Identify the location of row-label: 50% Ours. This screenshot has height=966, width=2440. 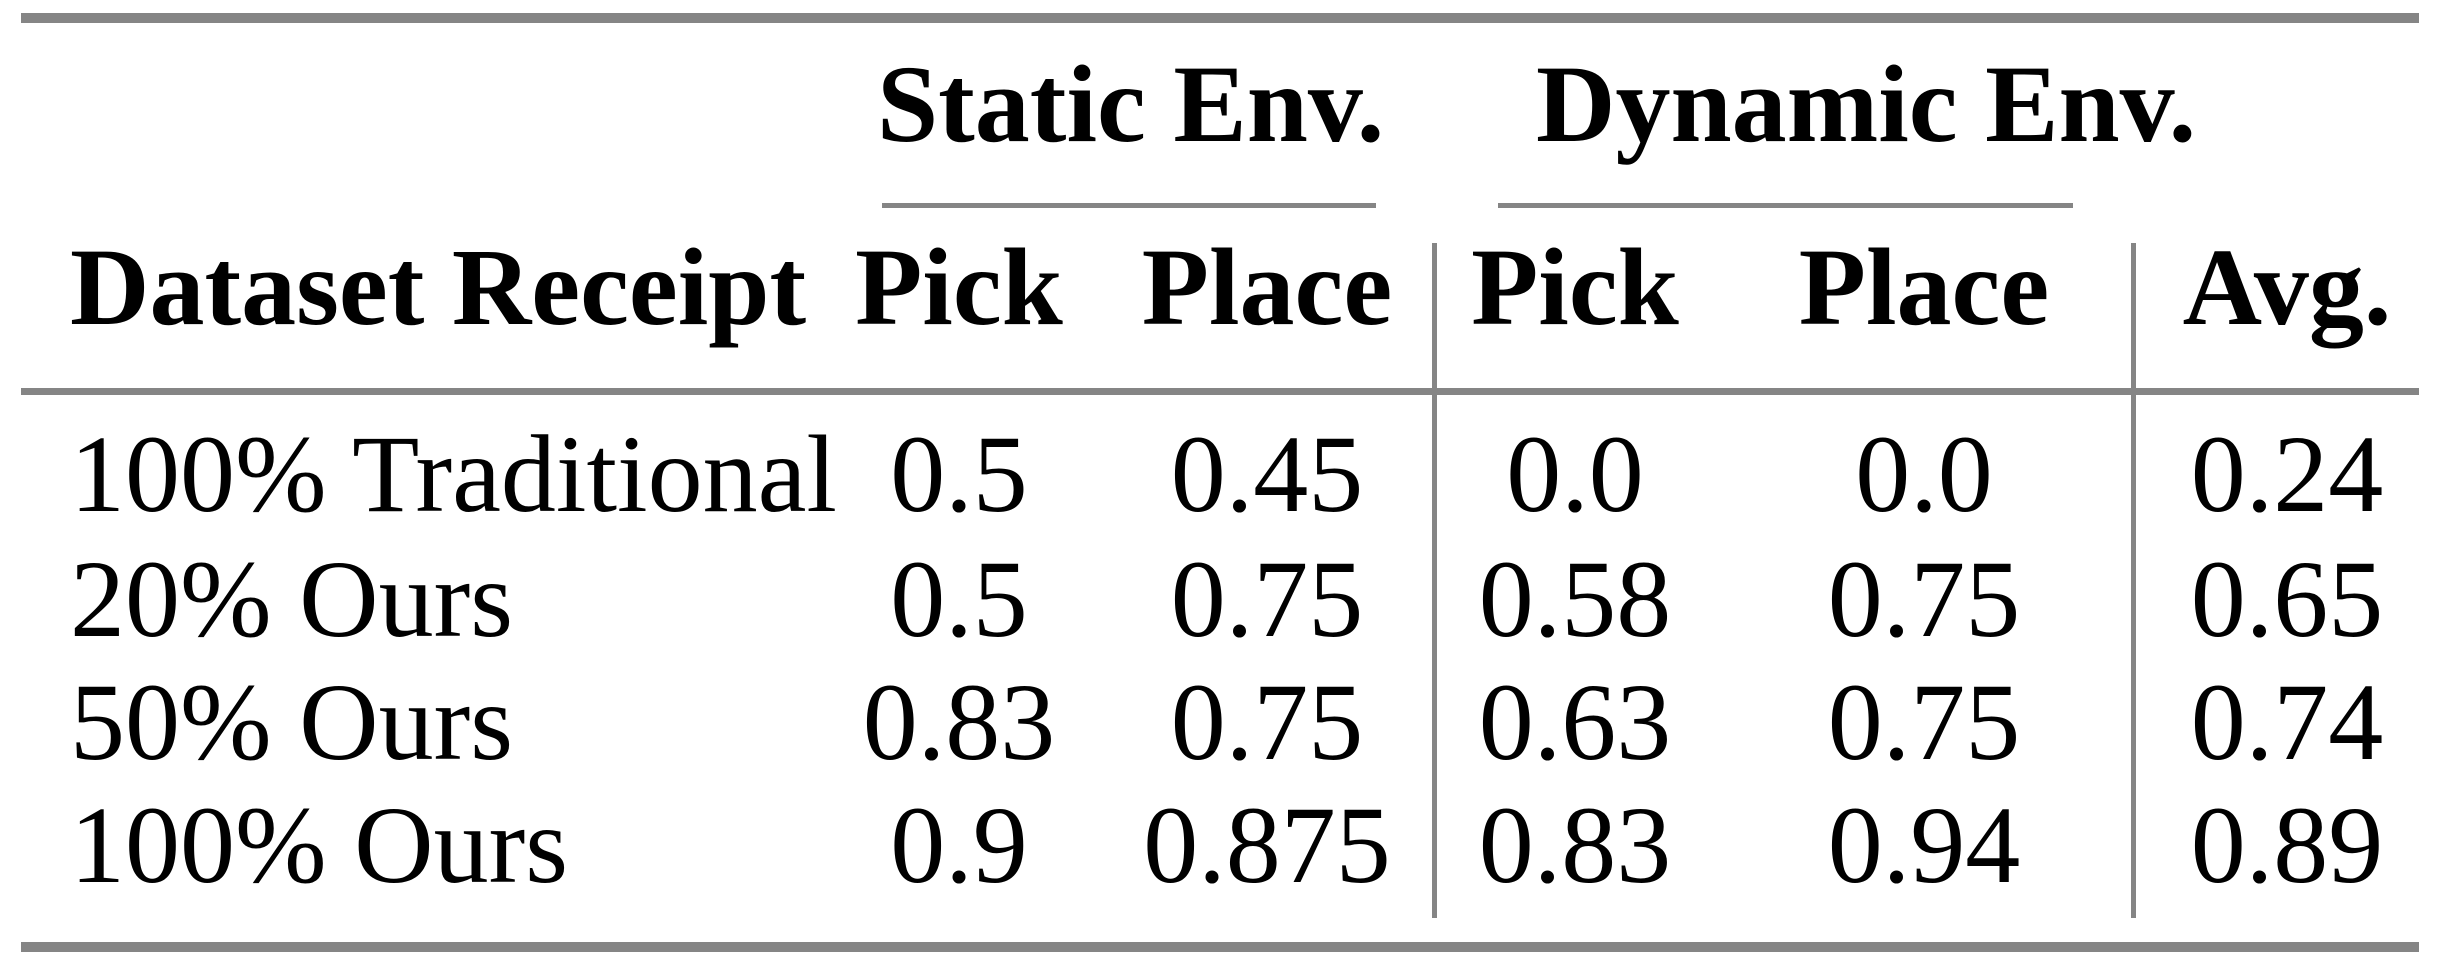
(292, 722).